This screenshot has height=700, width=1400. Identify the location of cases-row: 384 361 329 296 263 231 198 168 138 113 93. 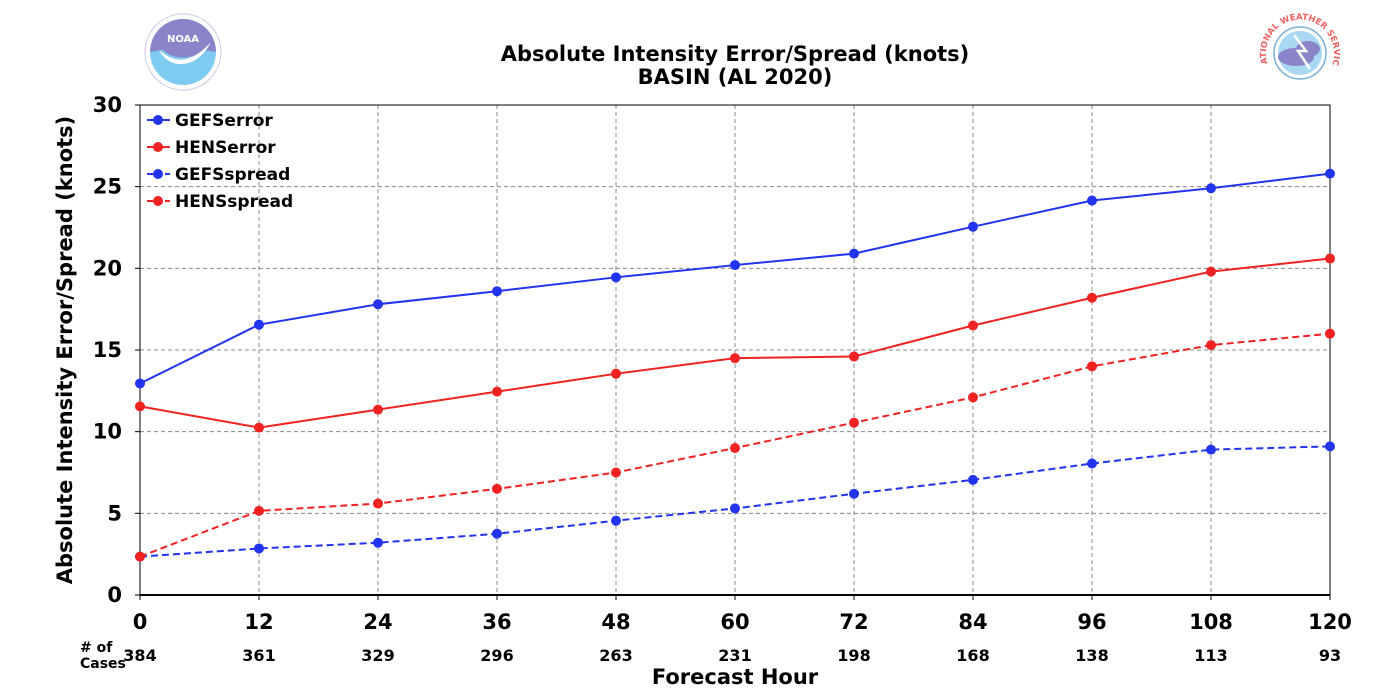
(732, 655).